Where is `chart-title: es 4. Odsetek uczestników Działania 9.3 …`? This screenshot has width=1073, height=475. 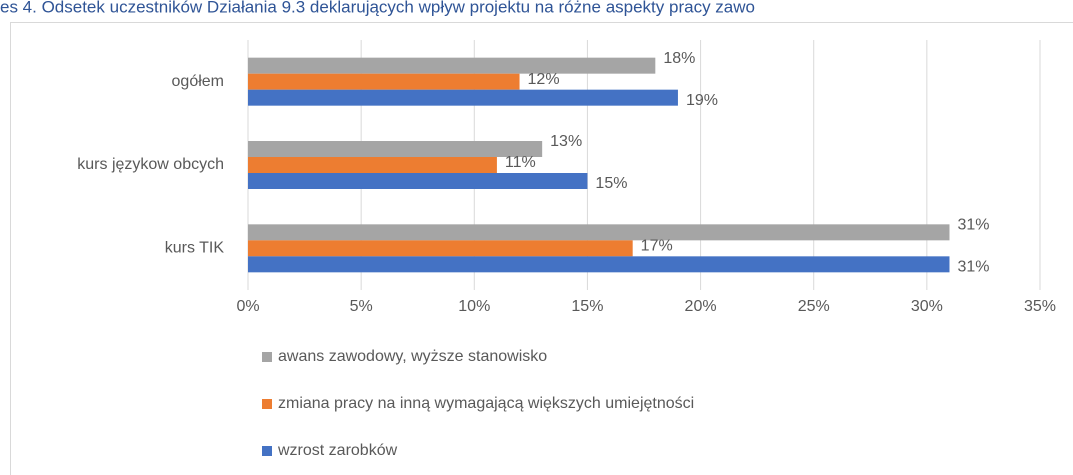 chart-title: es 4. Odsetek uczestników Działania 9.3 … is located at coordinates (377, 8).